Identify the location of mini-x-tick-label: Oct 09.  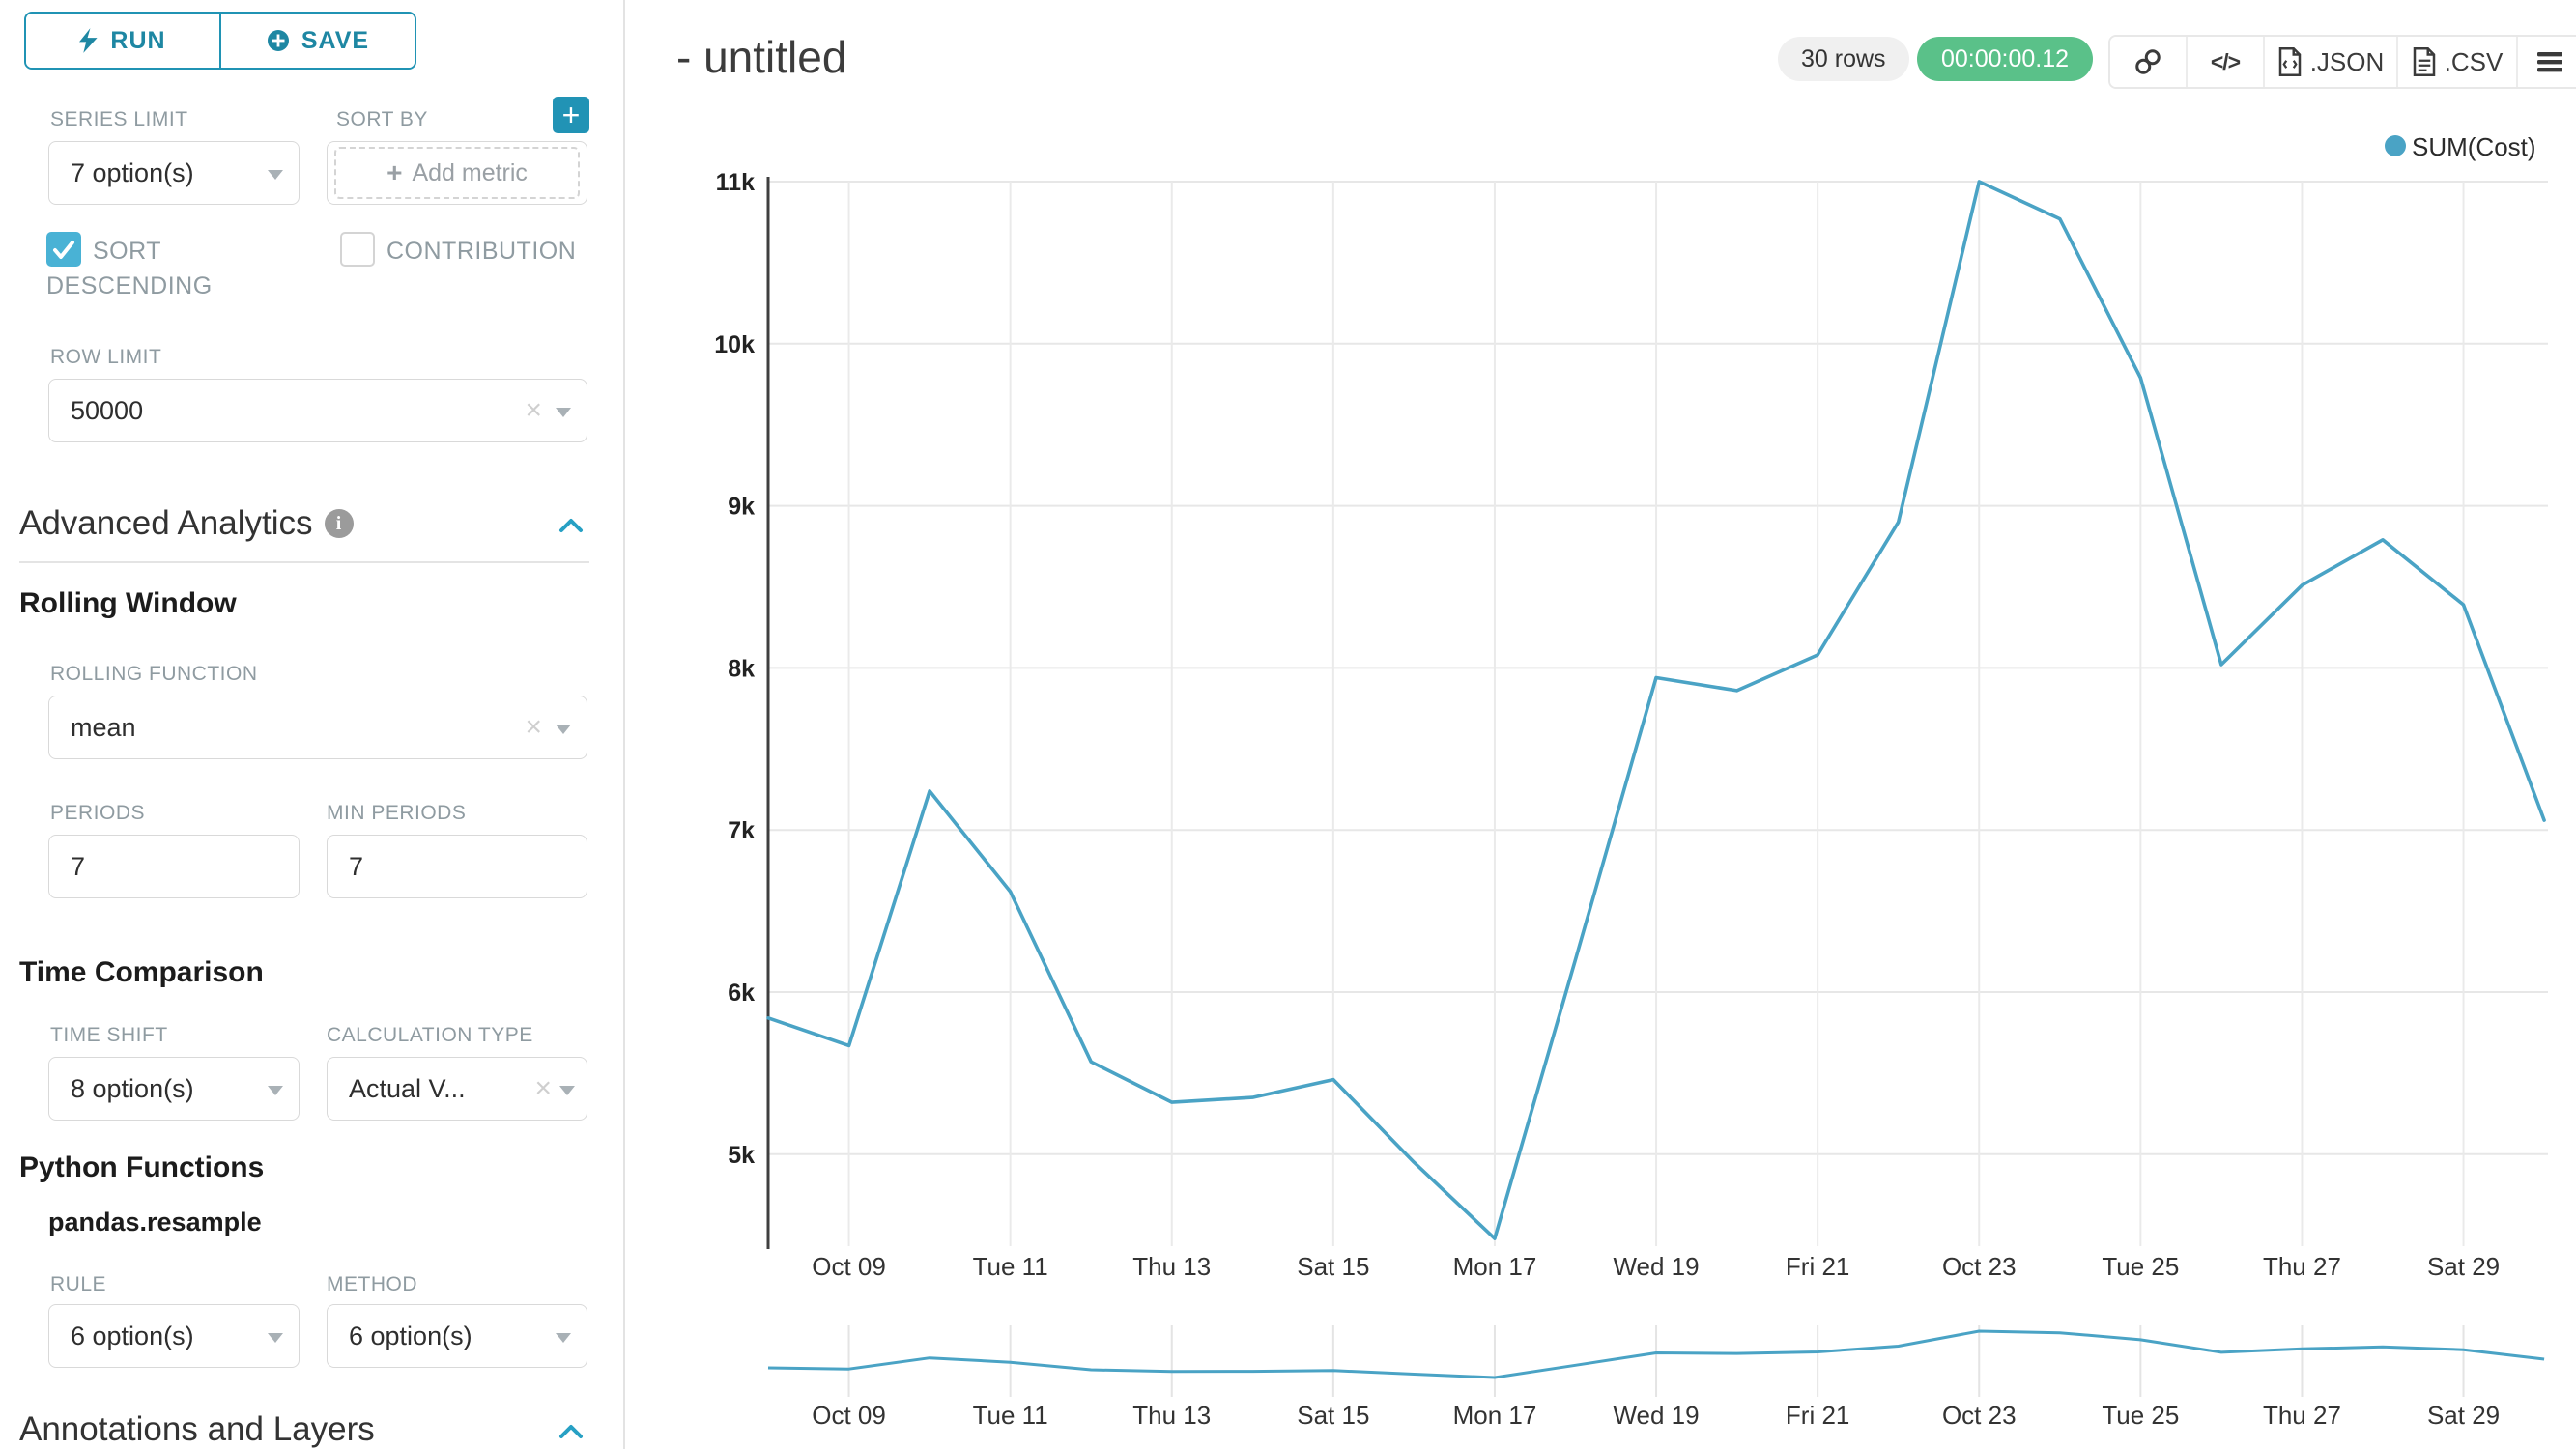
(849, 1415).